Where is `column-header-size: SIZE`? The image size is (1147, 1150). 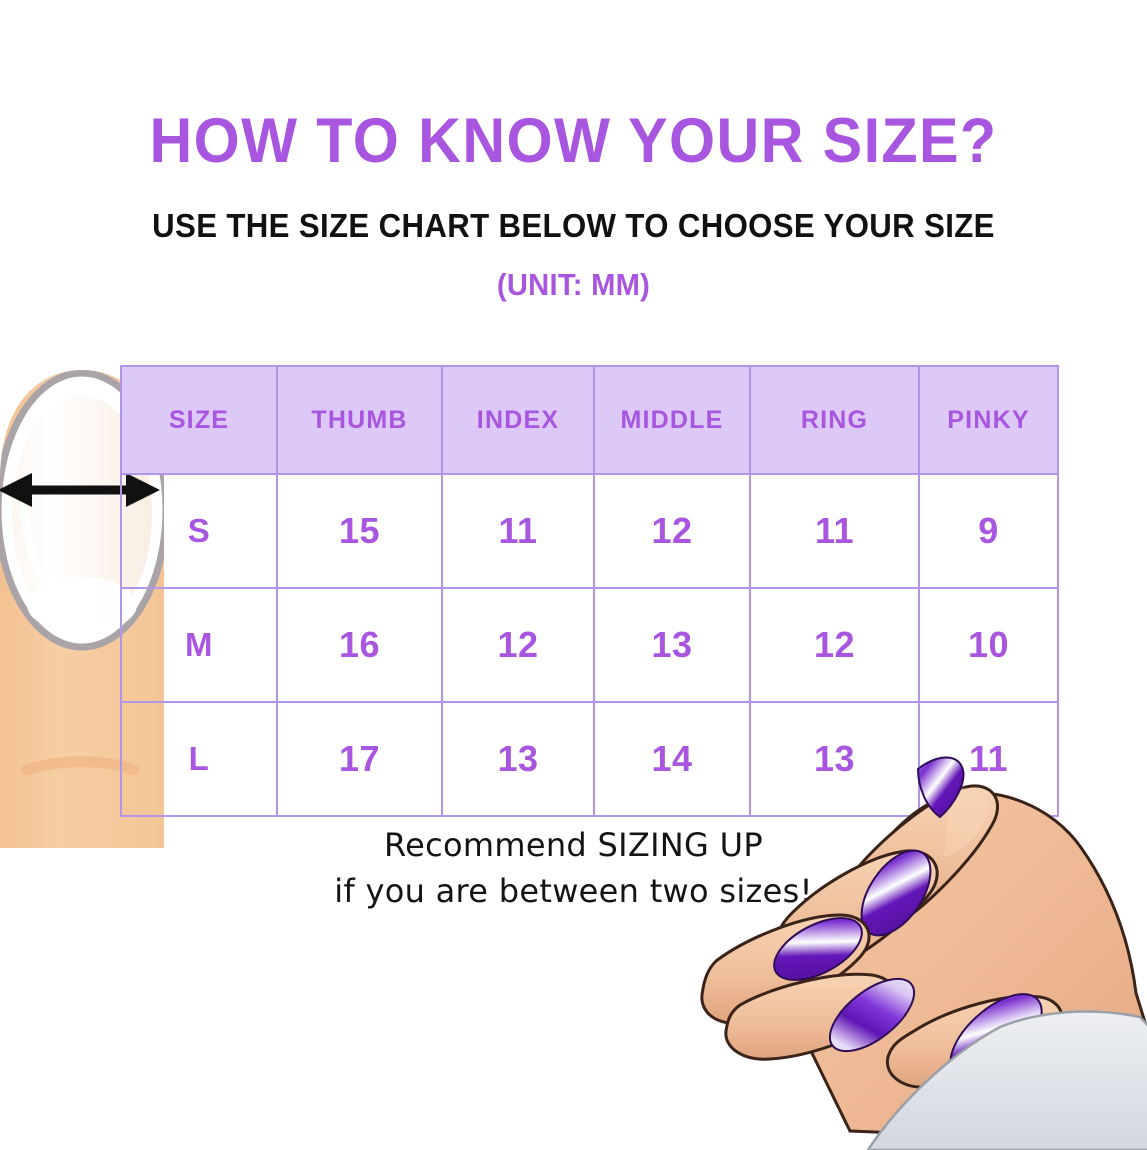
column-header-size: SIZE is located at coordinates (199, 420).